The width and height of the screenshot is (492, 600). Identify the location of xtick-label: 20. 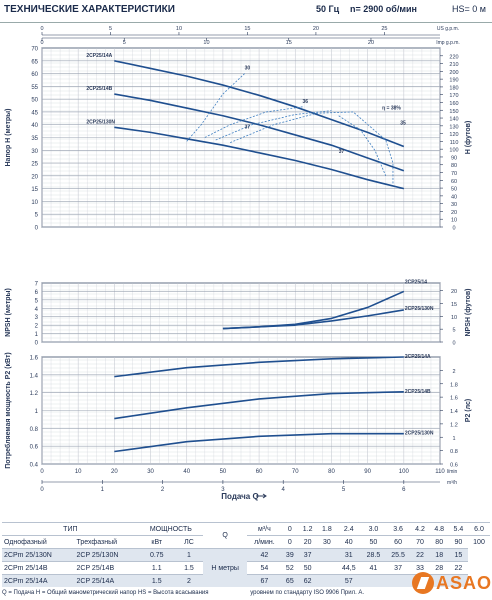
(114, 472).